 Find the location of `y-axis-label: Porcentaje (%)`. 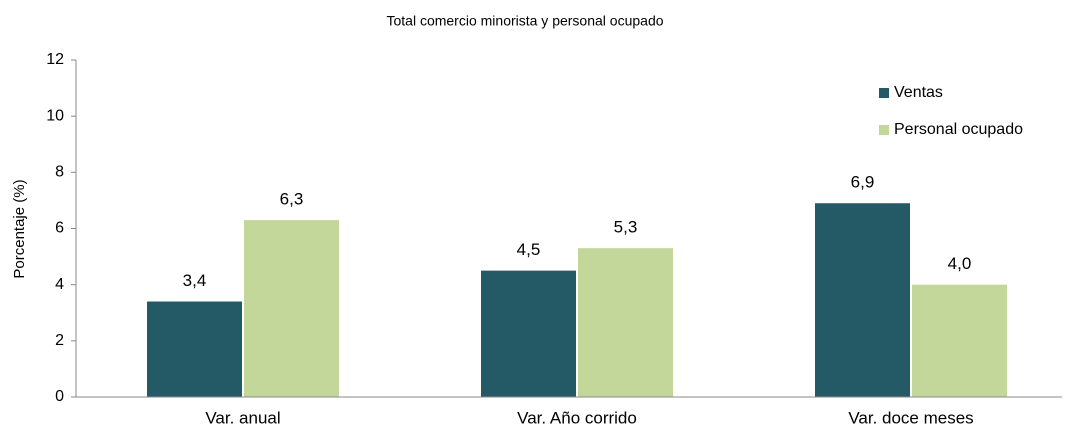

y-axis-label: Porcentaje (%) is located at coordinates (19, 228).